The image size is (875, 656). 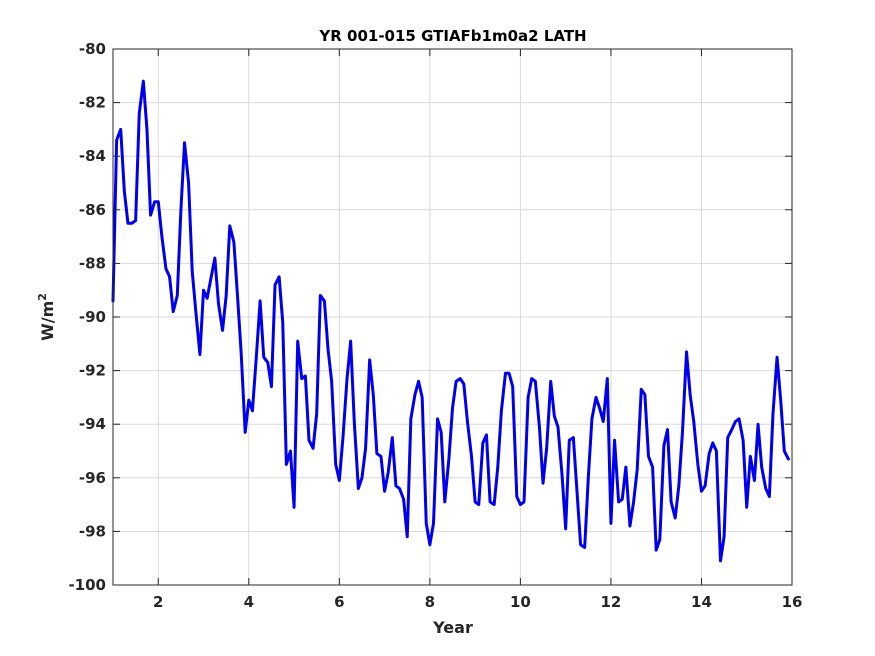 What do you see at coordinates (452, 36) in the screenshot?
I see `chart-title: YR 001-015 GTIAFb1m0a2 LATH` at bounding box center [452, 36].